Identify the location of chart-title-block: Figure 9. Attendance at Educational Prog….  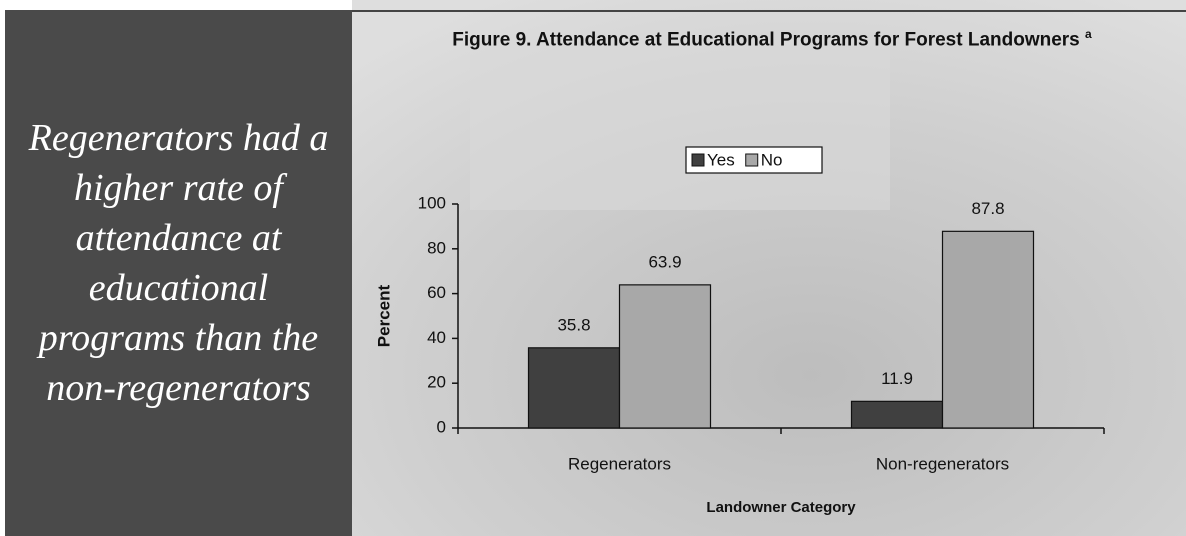
(772, 37).